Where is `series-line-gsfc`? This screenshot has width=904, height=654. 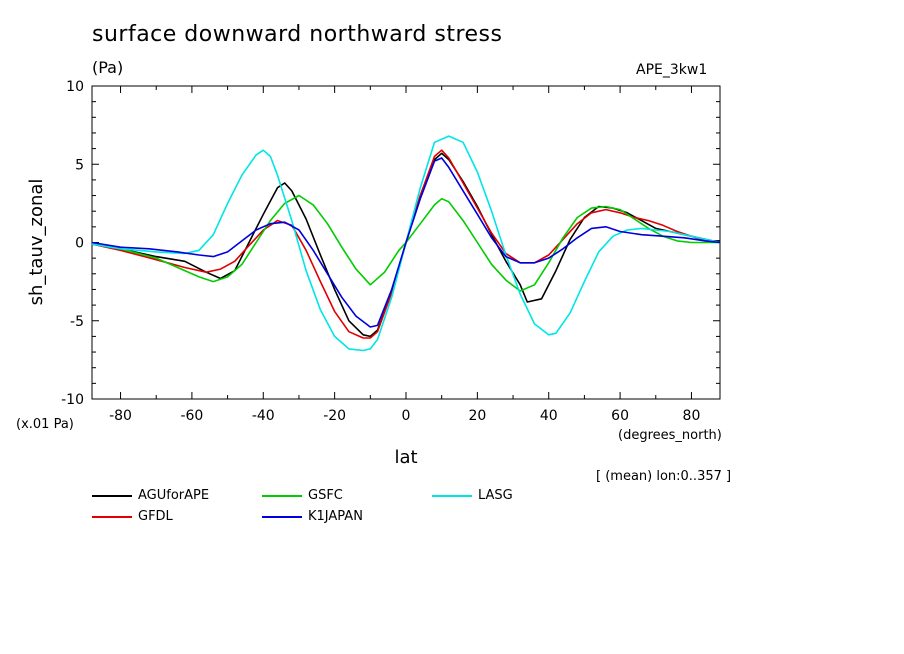 series-line-gsfc is located at coordinates (405, 243).